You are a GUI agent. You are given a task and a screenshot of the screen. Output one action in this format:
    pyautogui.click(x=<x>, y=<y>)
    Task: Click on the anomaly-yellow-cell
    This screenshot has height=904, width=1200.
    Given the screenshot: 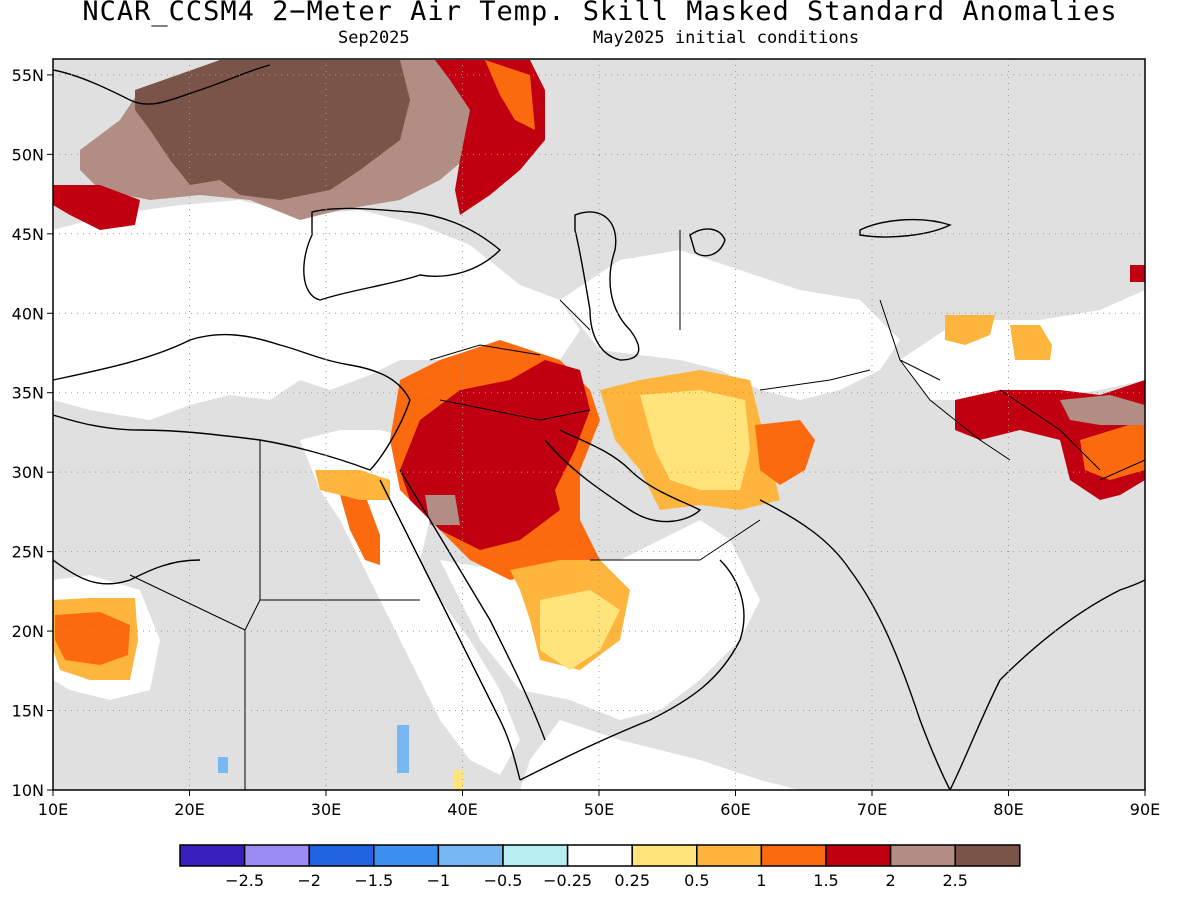 What is the action you would take?
    pyautogui.click(x=458, y=780)
    